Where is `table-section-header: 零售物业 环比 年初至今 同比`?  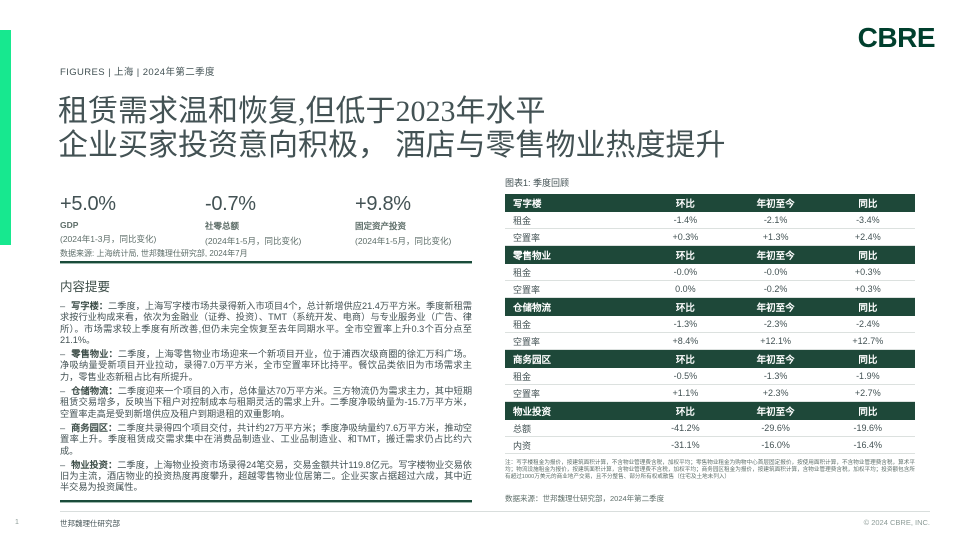
table-section-header: 零售物业 环比 年初至今 同比 is located at coordinates (710, 255).